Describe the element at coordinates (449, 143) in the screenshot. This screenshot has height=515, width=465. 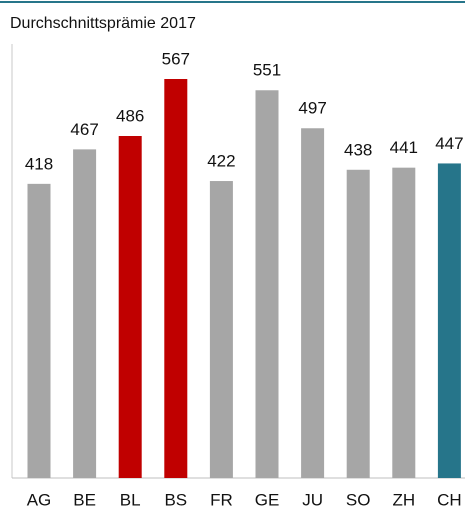
I see `value-label: 447` at that location.